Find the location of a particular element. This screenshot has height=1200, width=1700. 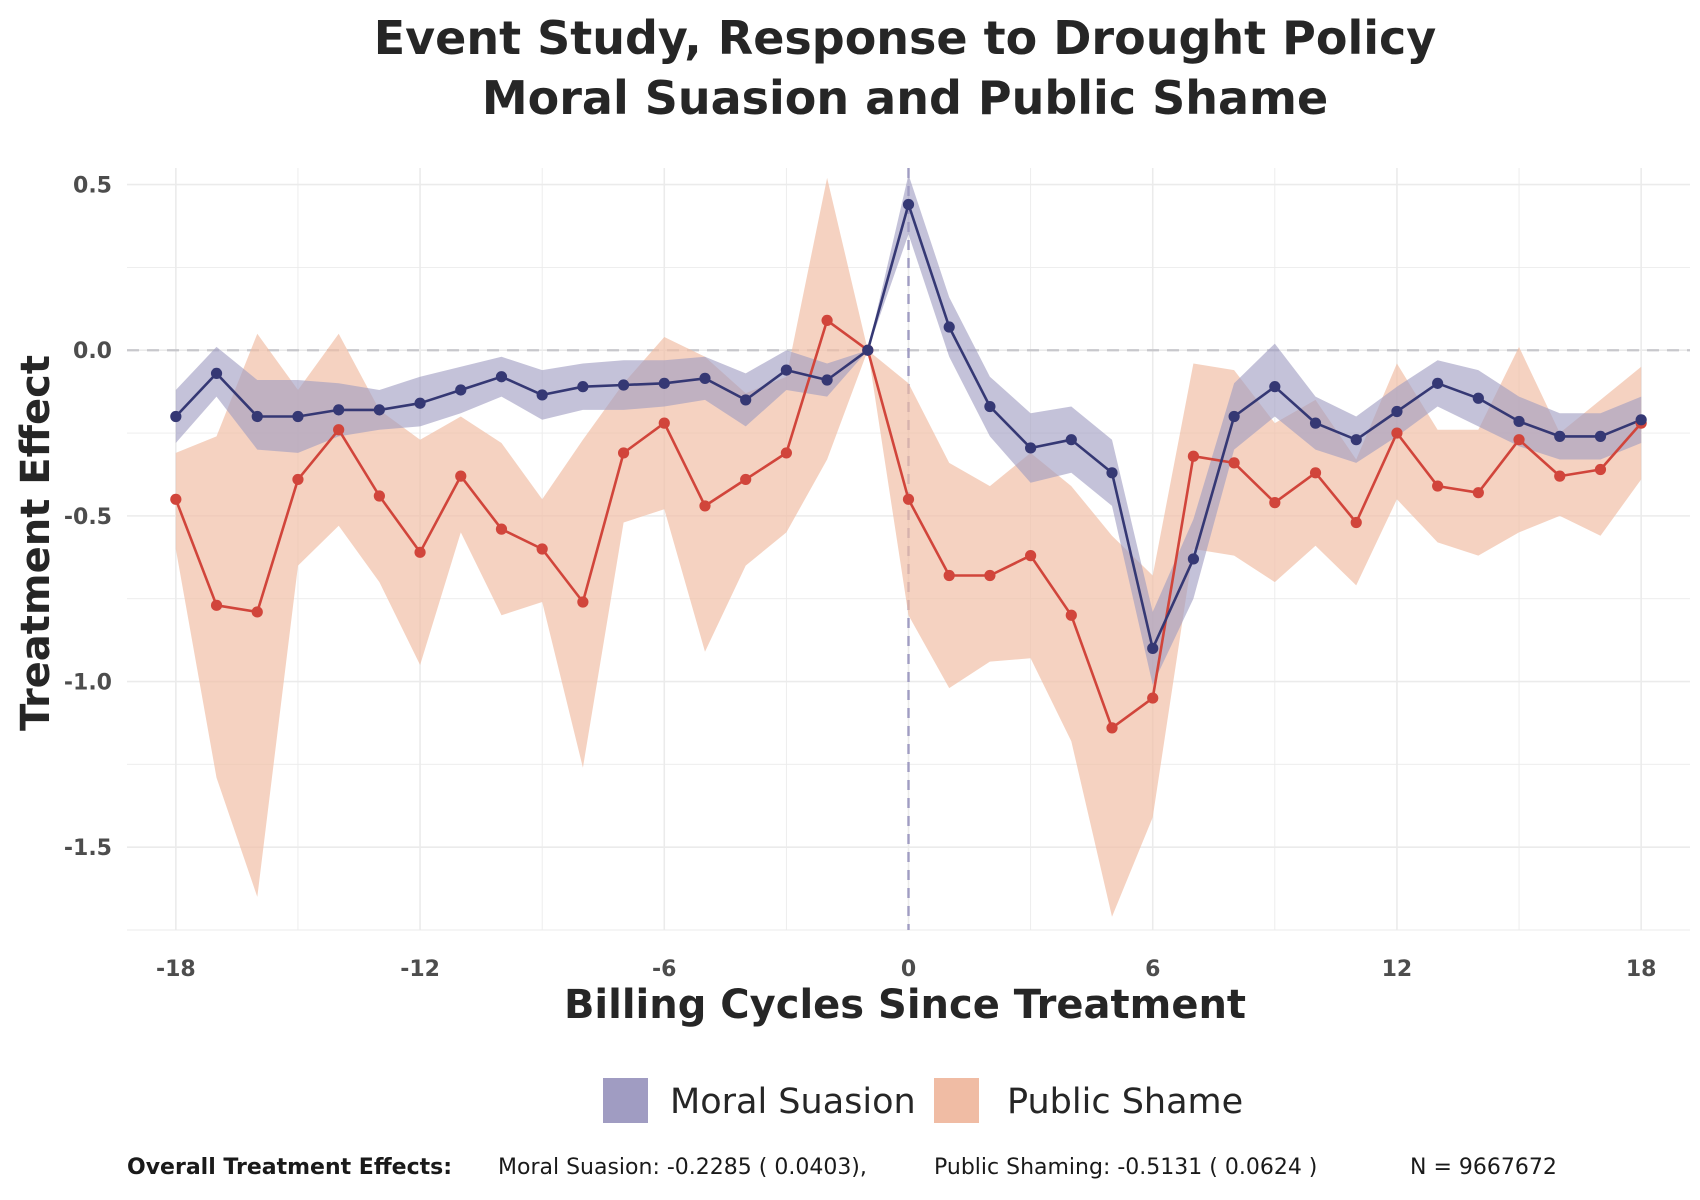

x-tick-label-6: 18 is located at coordinates (1641, 969).